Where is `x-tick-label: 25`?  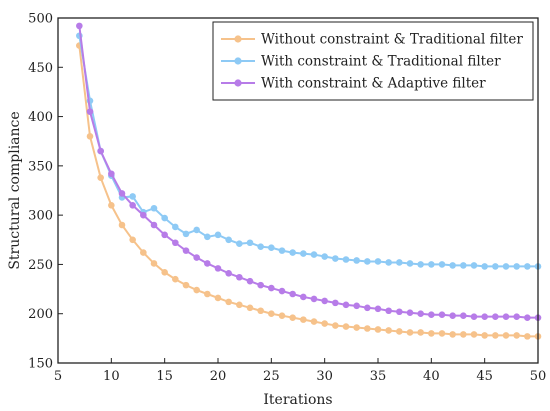 x-tick-label: 25 is located at coordinates (271, 376).